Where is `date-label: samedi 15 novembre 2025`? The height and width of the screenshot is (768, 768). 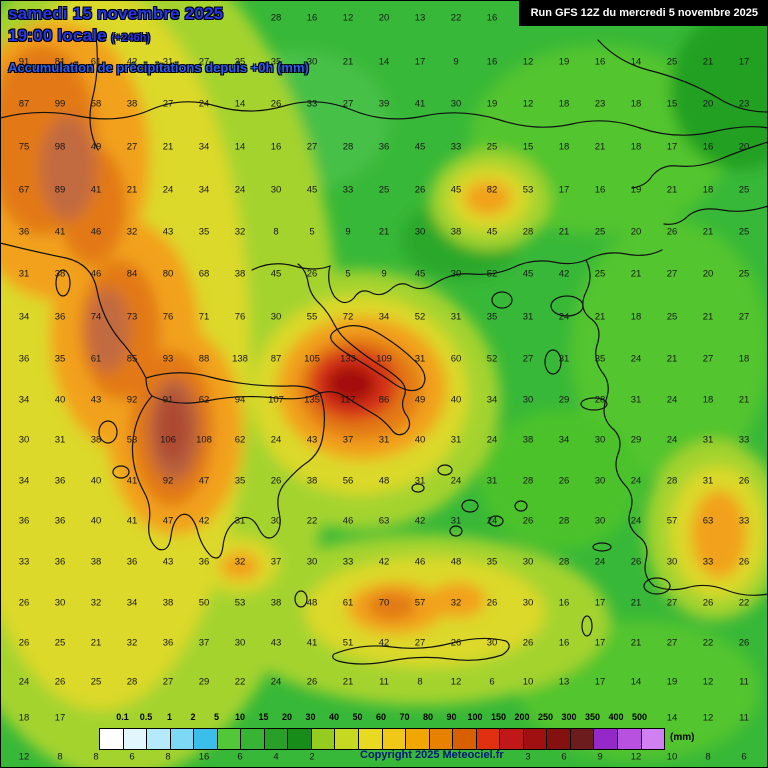
date-label: samedi 15 novembre 2025 is located at coordinates (116, 13).